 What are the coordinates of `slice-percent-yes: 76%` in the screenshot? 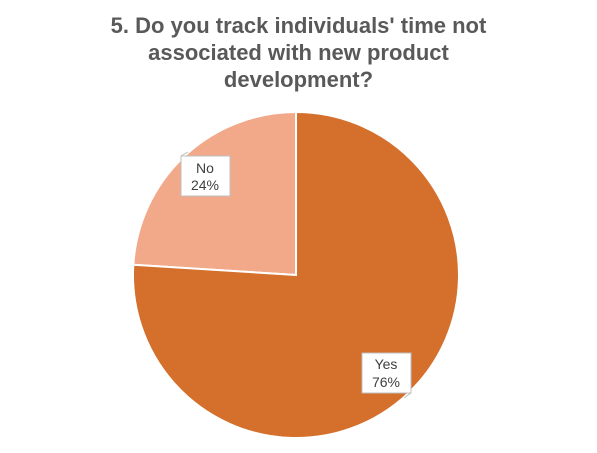 It's located at (386, 382).